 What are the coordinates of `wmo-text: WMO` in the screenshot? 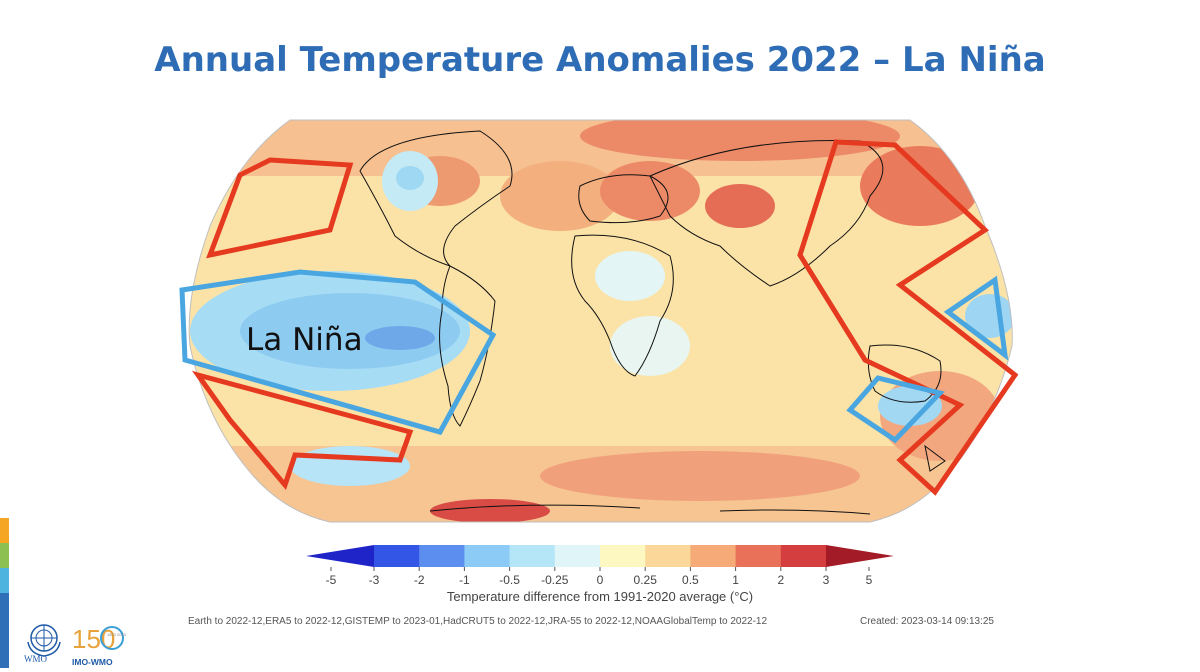 It's located at (35, 659).